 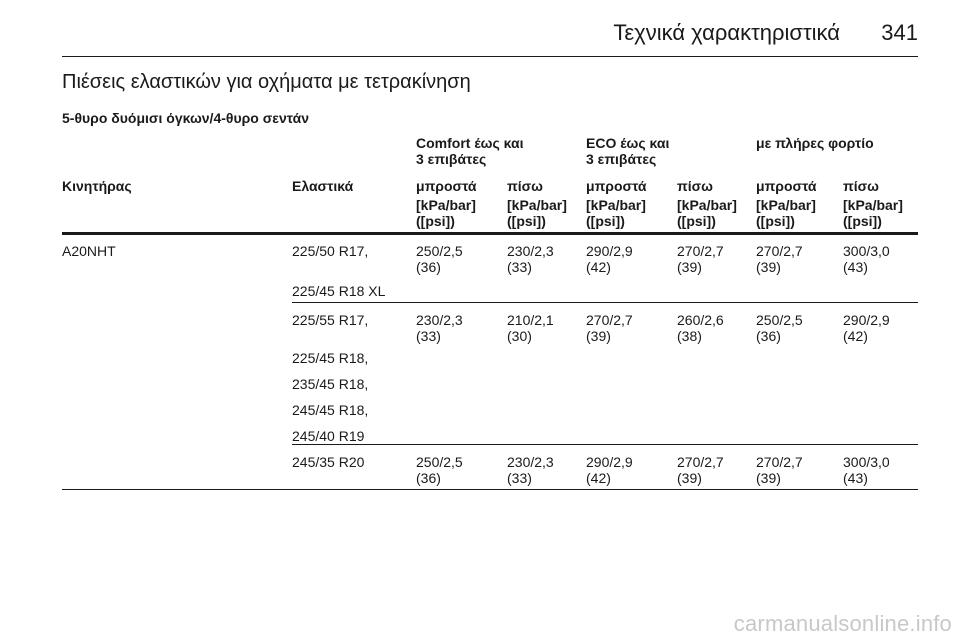 What do you see at coordinates (628, 143) in the screenshot?
I see `group-header-eco-line1: ECO έως και` at bounding box center [628, 143].